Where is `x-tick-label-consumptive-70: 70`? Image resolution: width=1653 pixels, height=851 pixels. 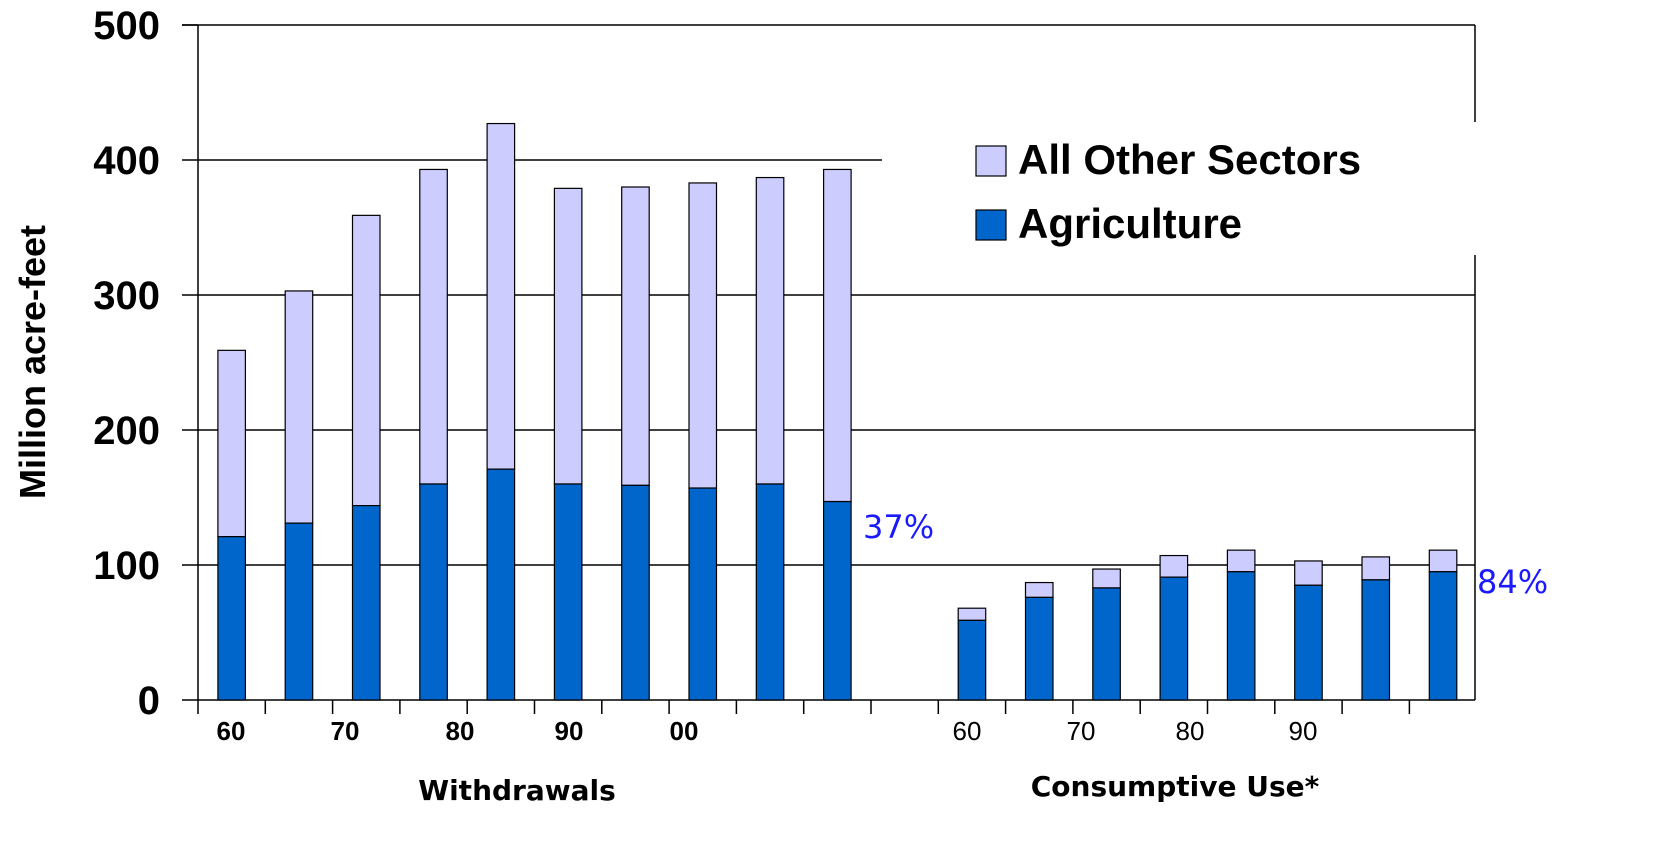
x-tick-label-consumptive-70: 70 is located at coordinates (1081, 731).